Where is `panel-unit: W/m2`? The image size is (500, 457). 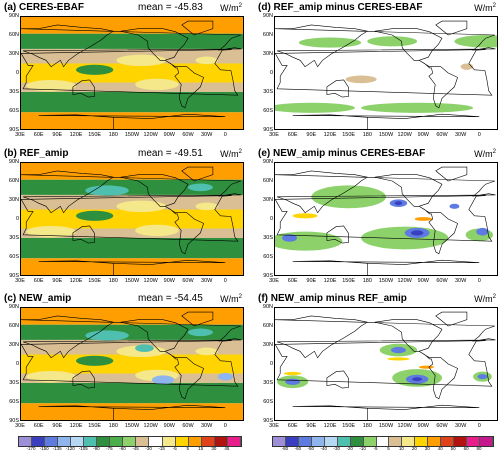
panel-unit: W/m2 is located at coordinates (485, 8).